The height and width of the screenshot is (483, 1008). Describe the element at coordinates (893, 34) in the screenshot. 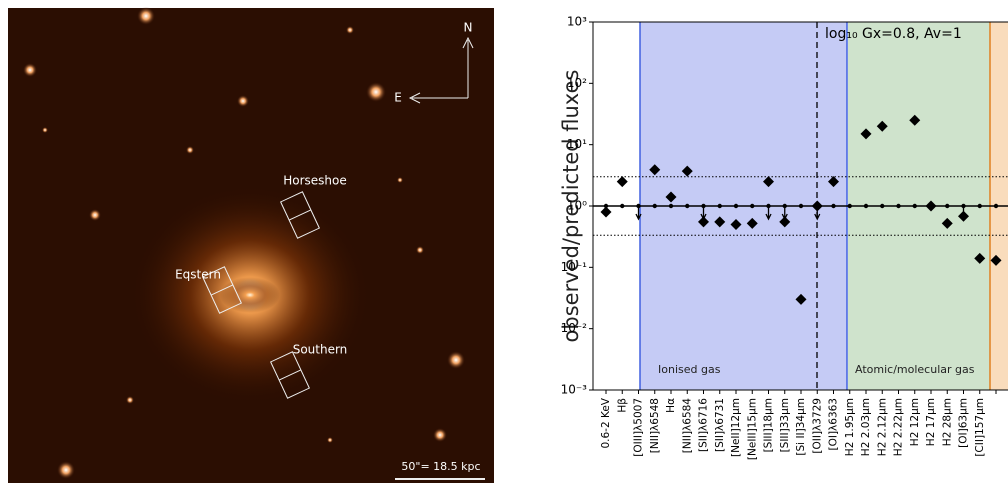

I see `annotation: log₁₀ Gx=0.8, Av=1` at that location.